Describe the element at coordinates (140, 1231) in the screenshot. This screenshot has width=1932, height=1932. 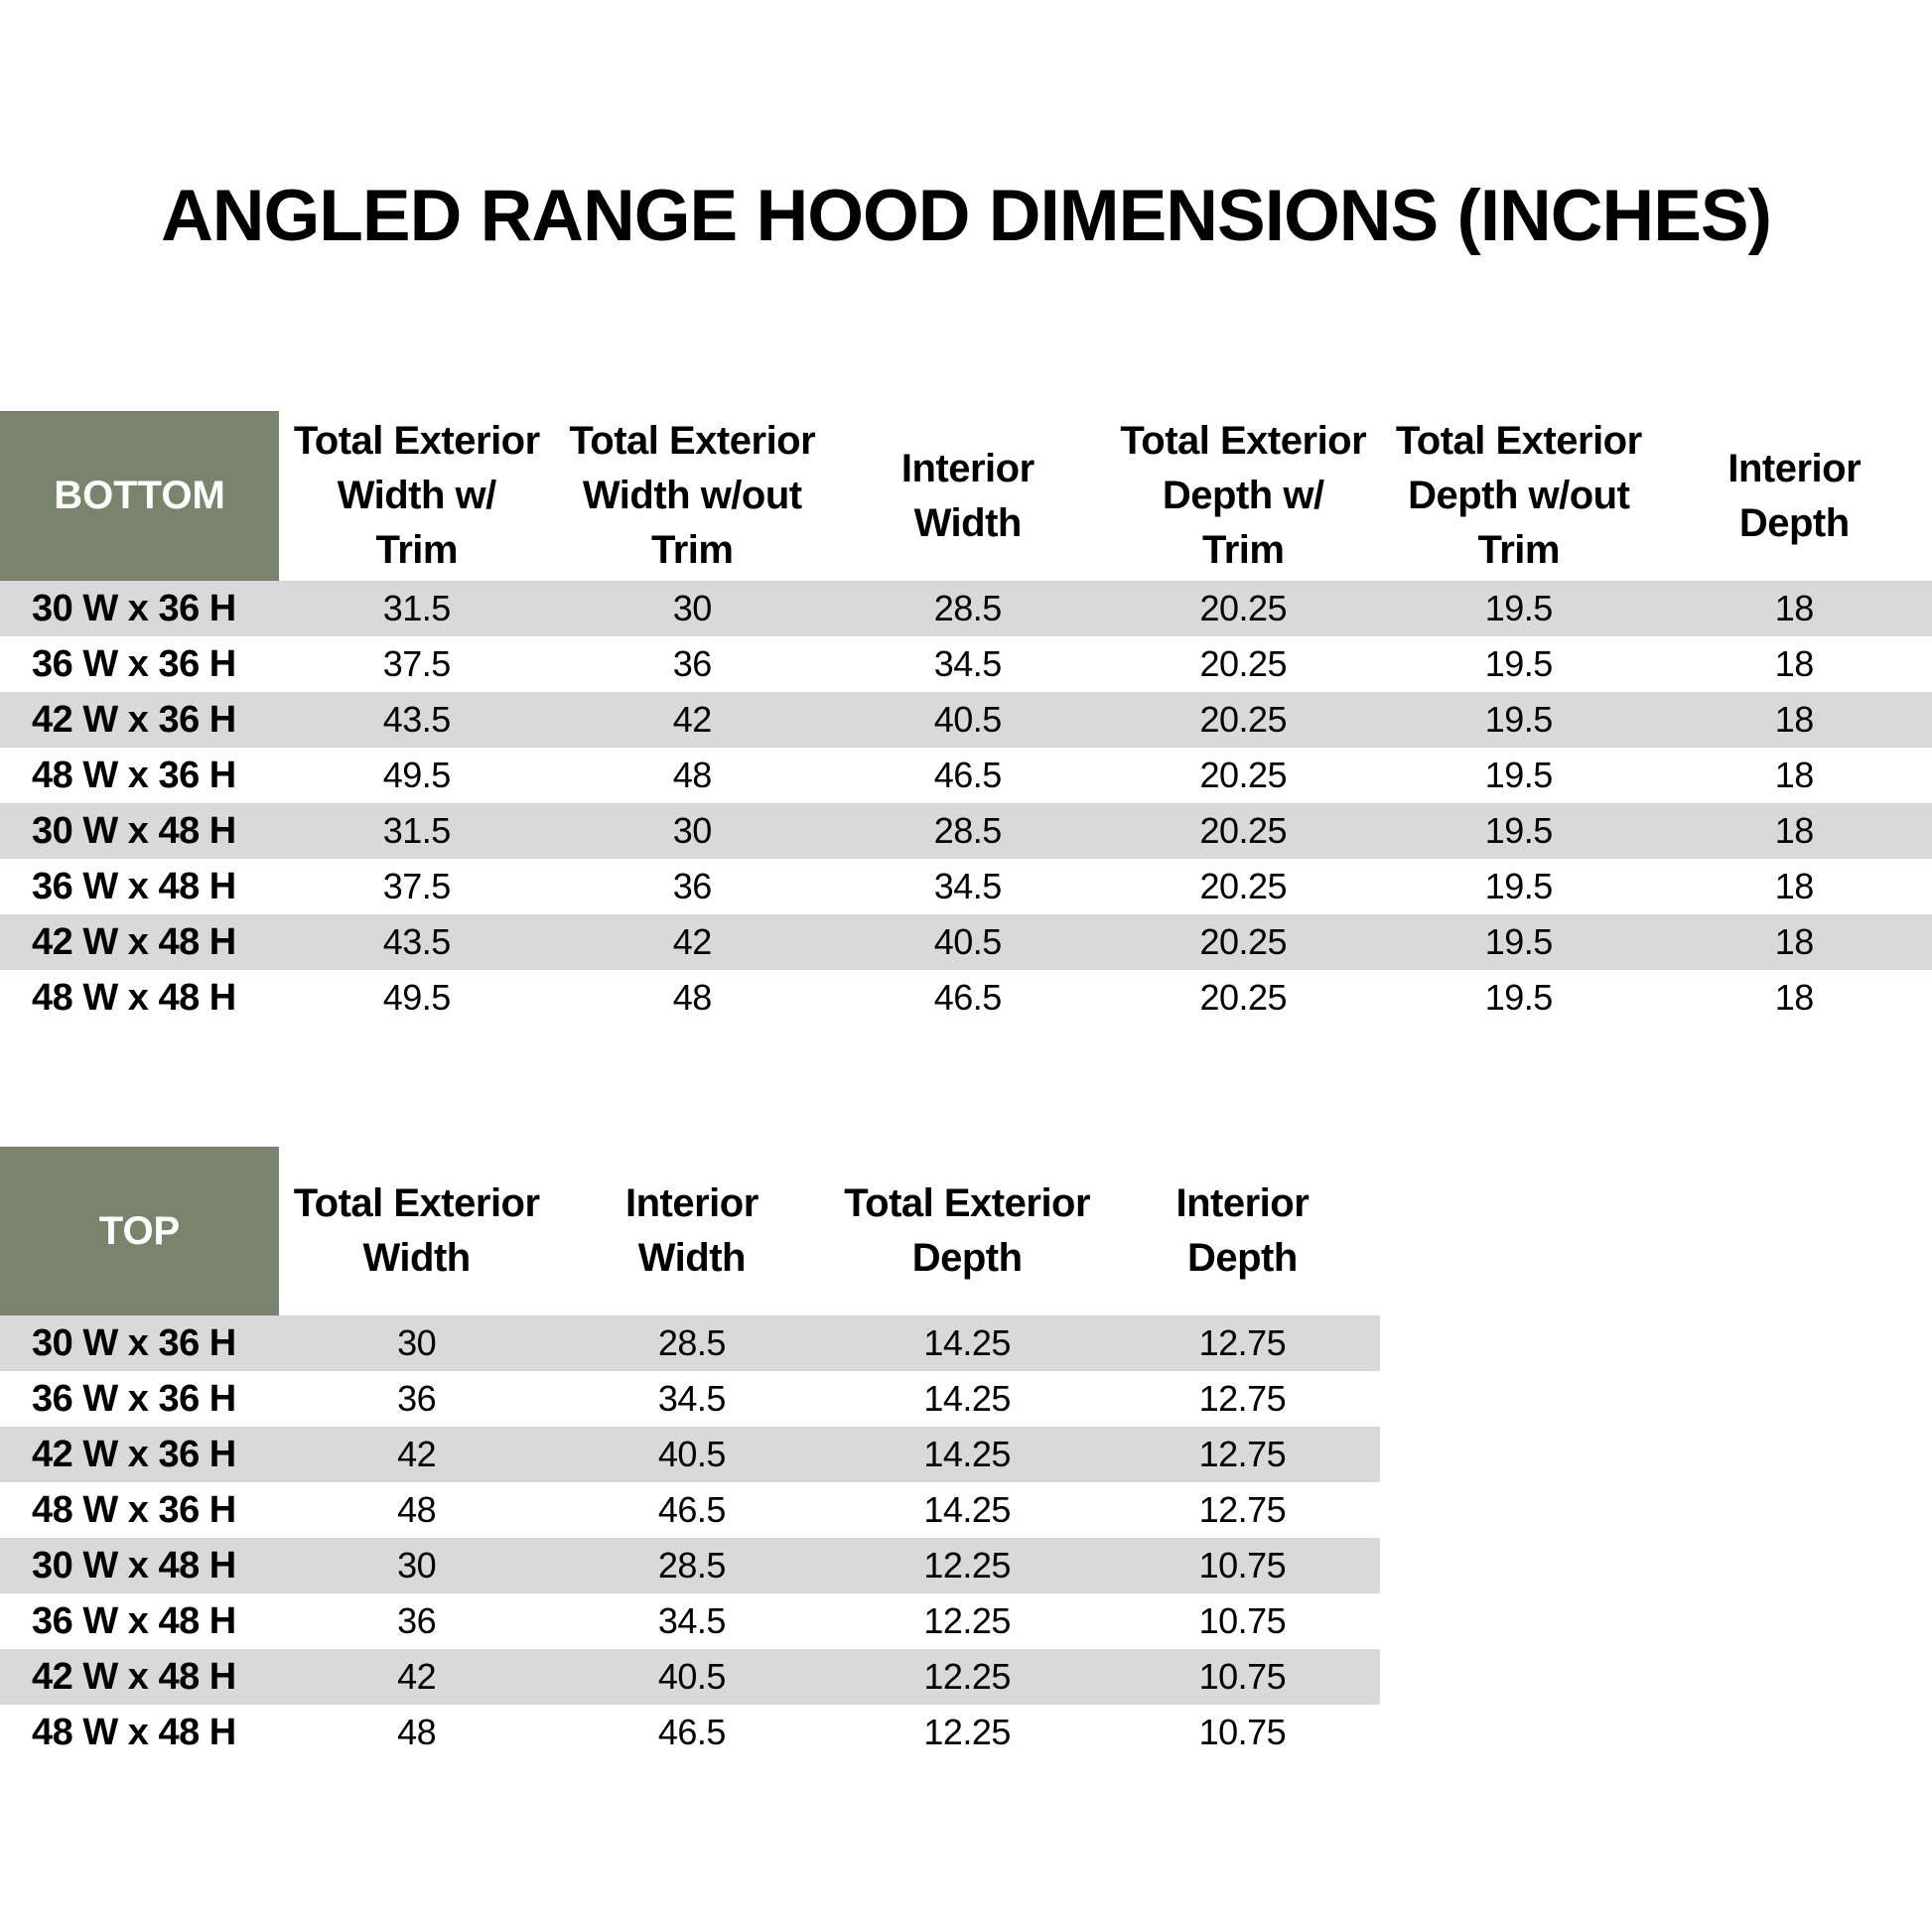
I see `top-table-corner-label: TOP` at that location.